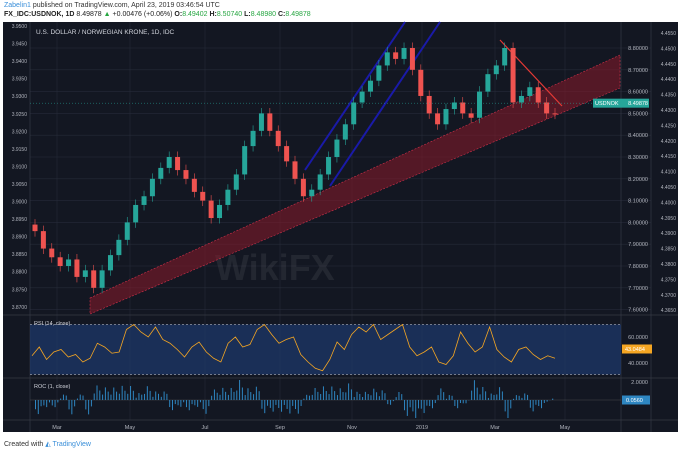  I want to click on left-axis-tick-label: 3.9350, so click(20, 80).